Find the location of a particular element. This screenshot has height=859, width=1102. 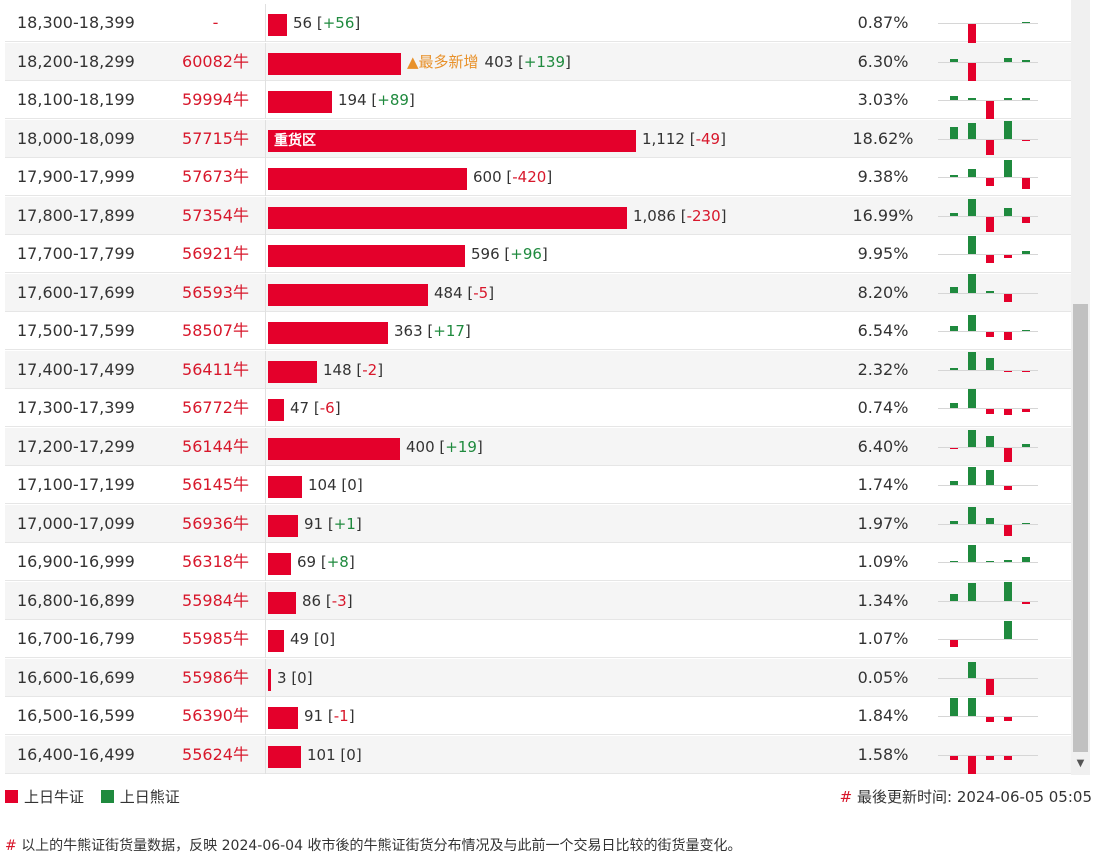

bear-swatch-icon is located at coordinates (107, 796).